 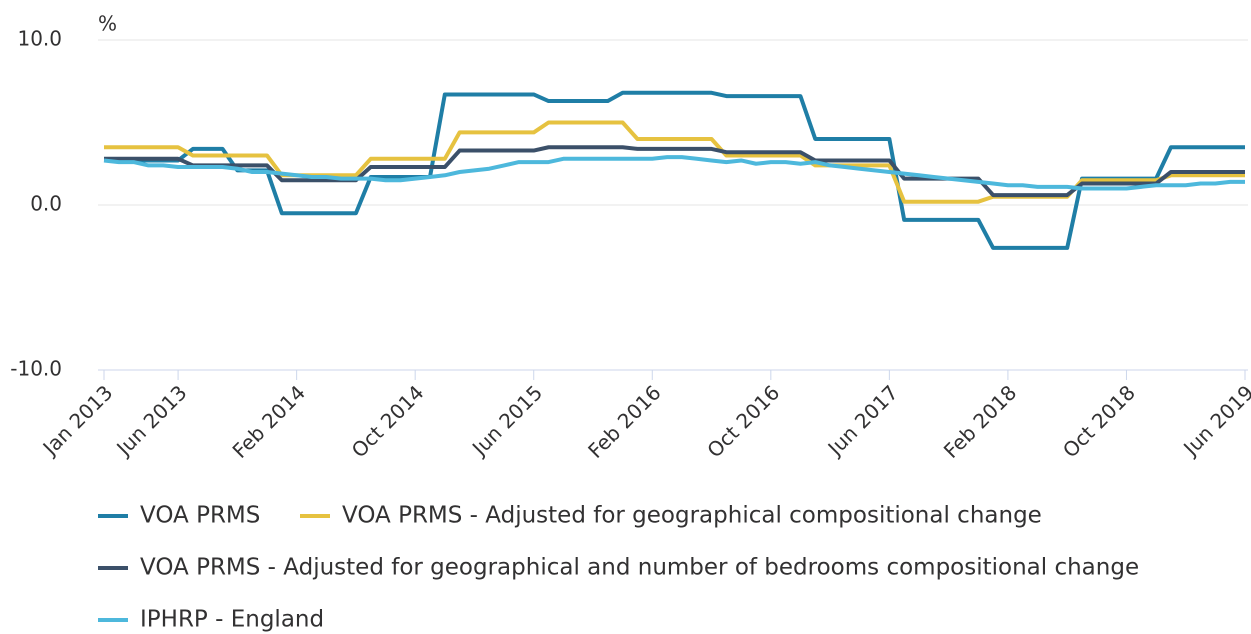 What do you see at coordinates (39, 39) in the screenshot?
I see `y-tick-label: 10.0` at bounding box center [39, 39].